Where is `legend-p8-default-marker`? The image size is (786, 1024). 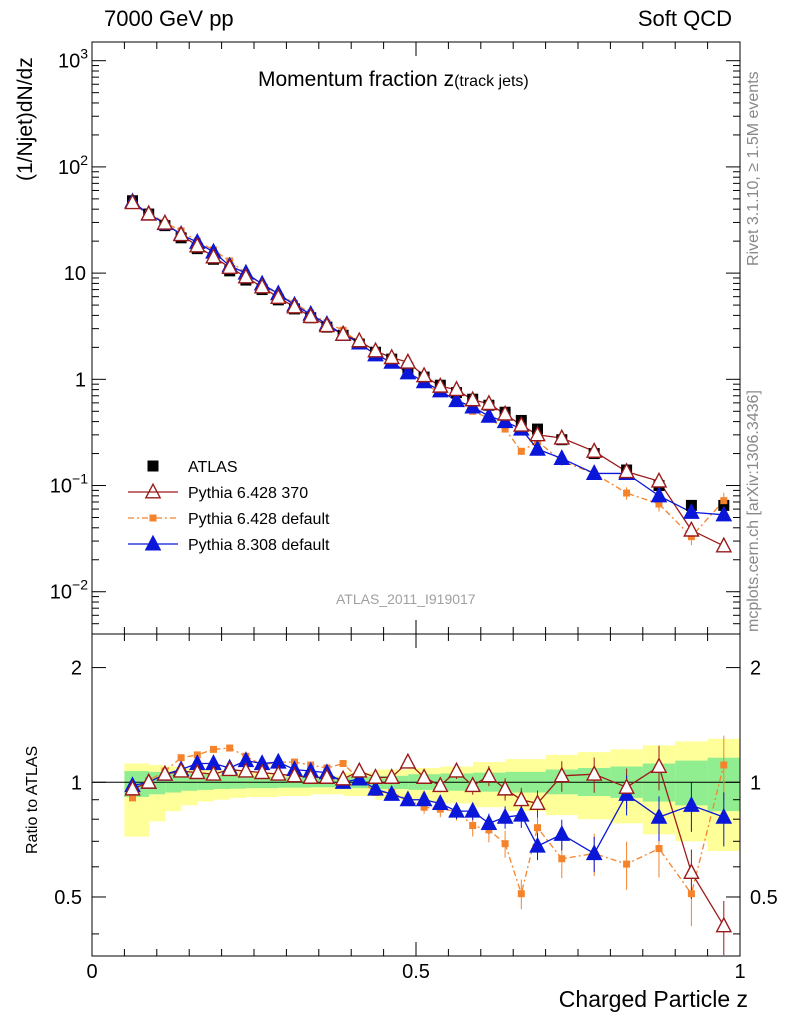 legend-p8-default-marker is located at coordinates (153, 542).